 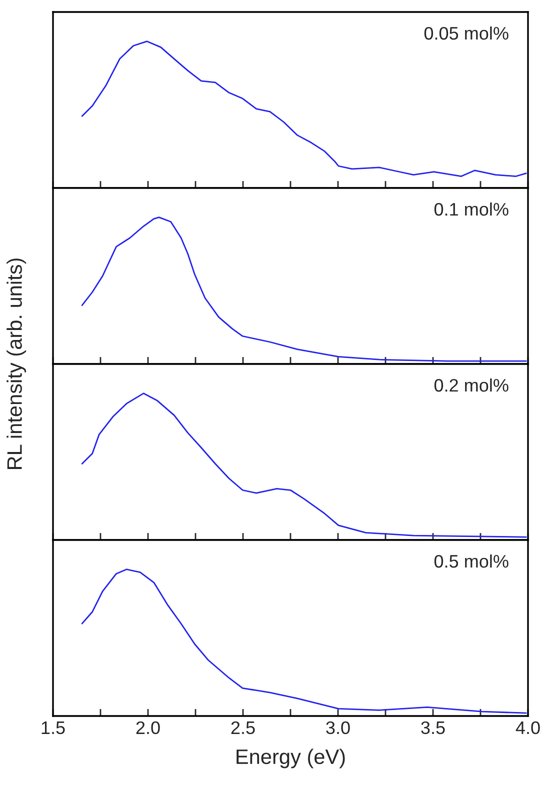 I want to click on text: 0.5 mol%, so click(x=471, y=561).